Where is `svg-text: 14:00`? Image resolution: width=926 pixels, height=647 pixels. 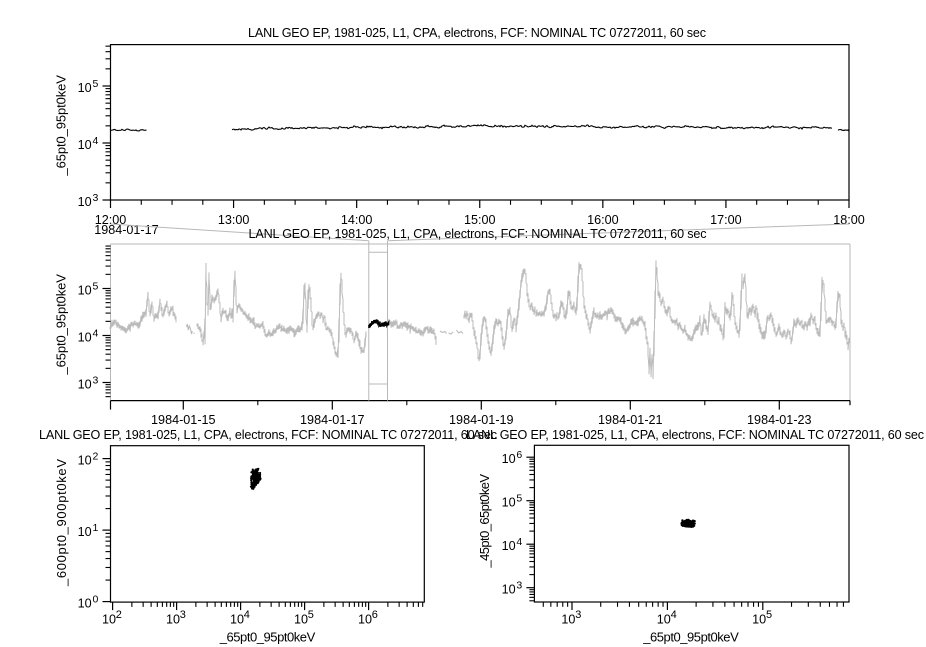
svg-text: 14:00 is located at coordinates (357, 220).